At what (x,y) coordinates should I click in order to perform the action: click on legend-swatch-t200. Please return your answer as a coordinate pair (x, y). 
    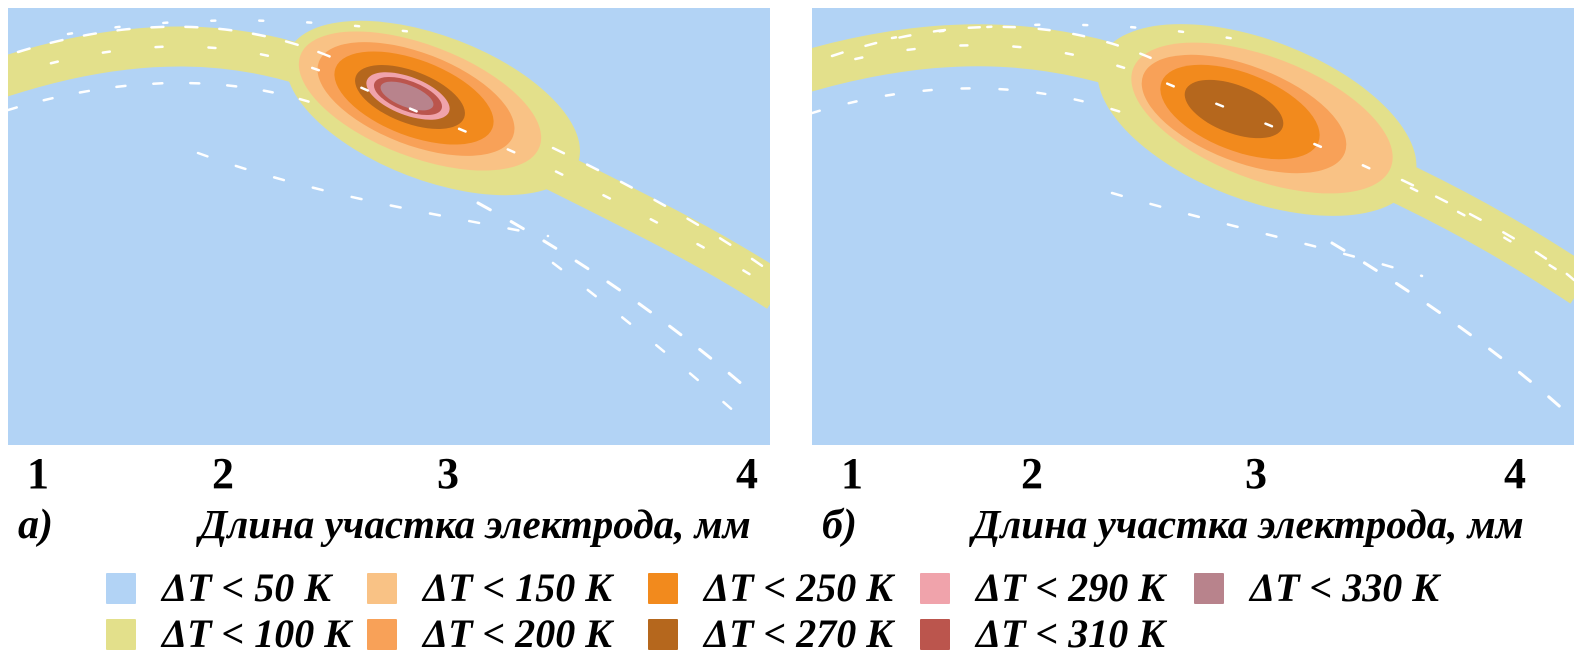
    Looking at the image, I should click on (382, 634).